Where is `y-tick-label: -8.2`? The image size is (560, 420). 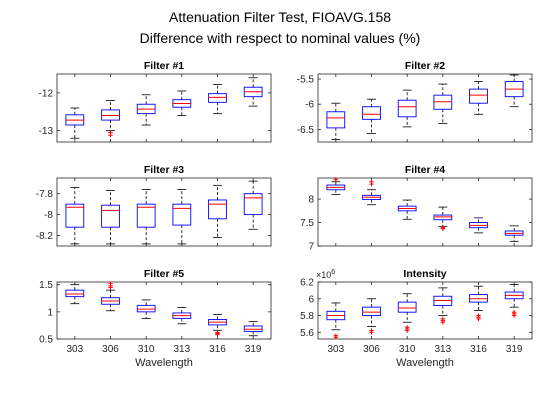
y-tick-label: -8.2 is located at coordinates (45, 236).